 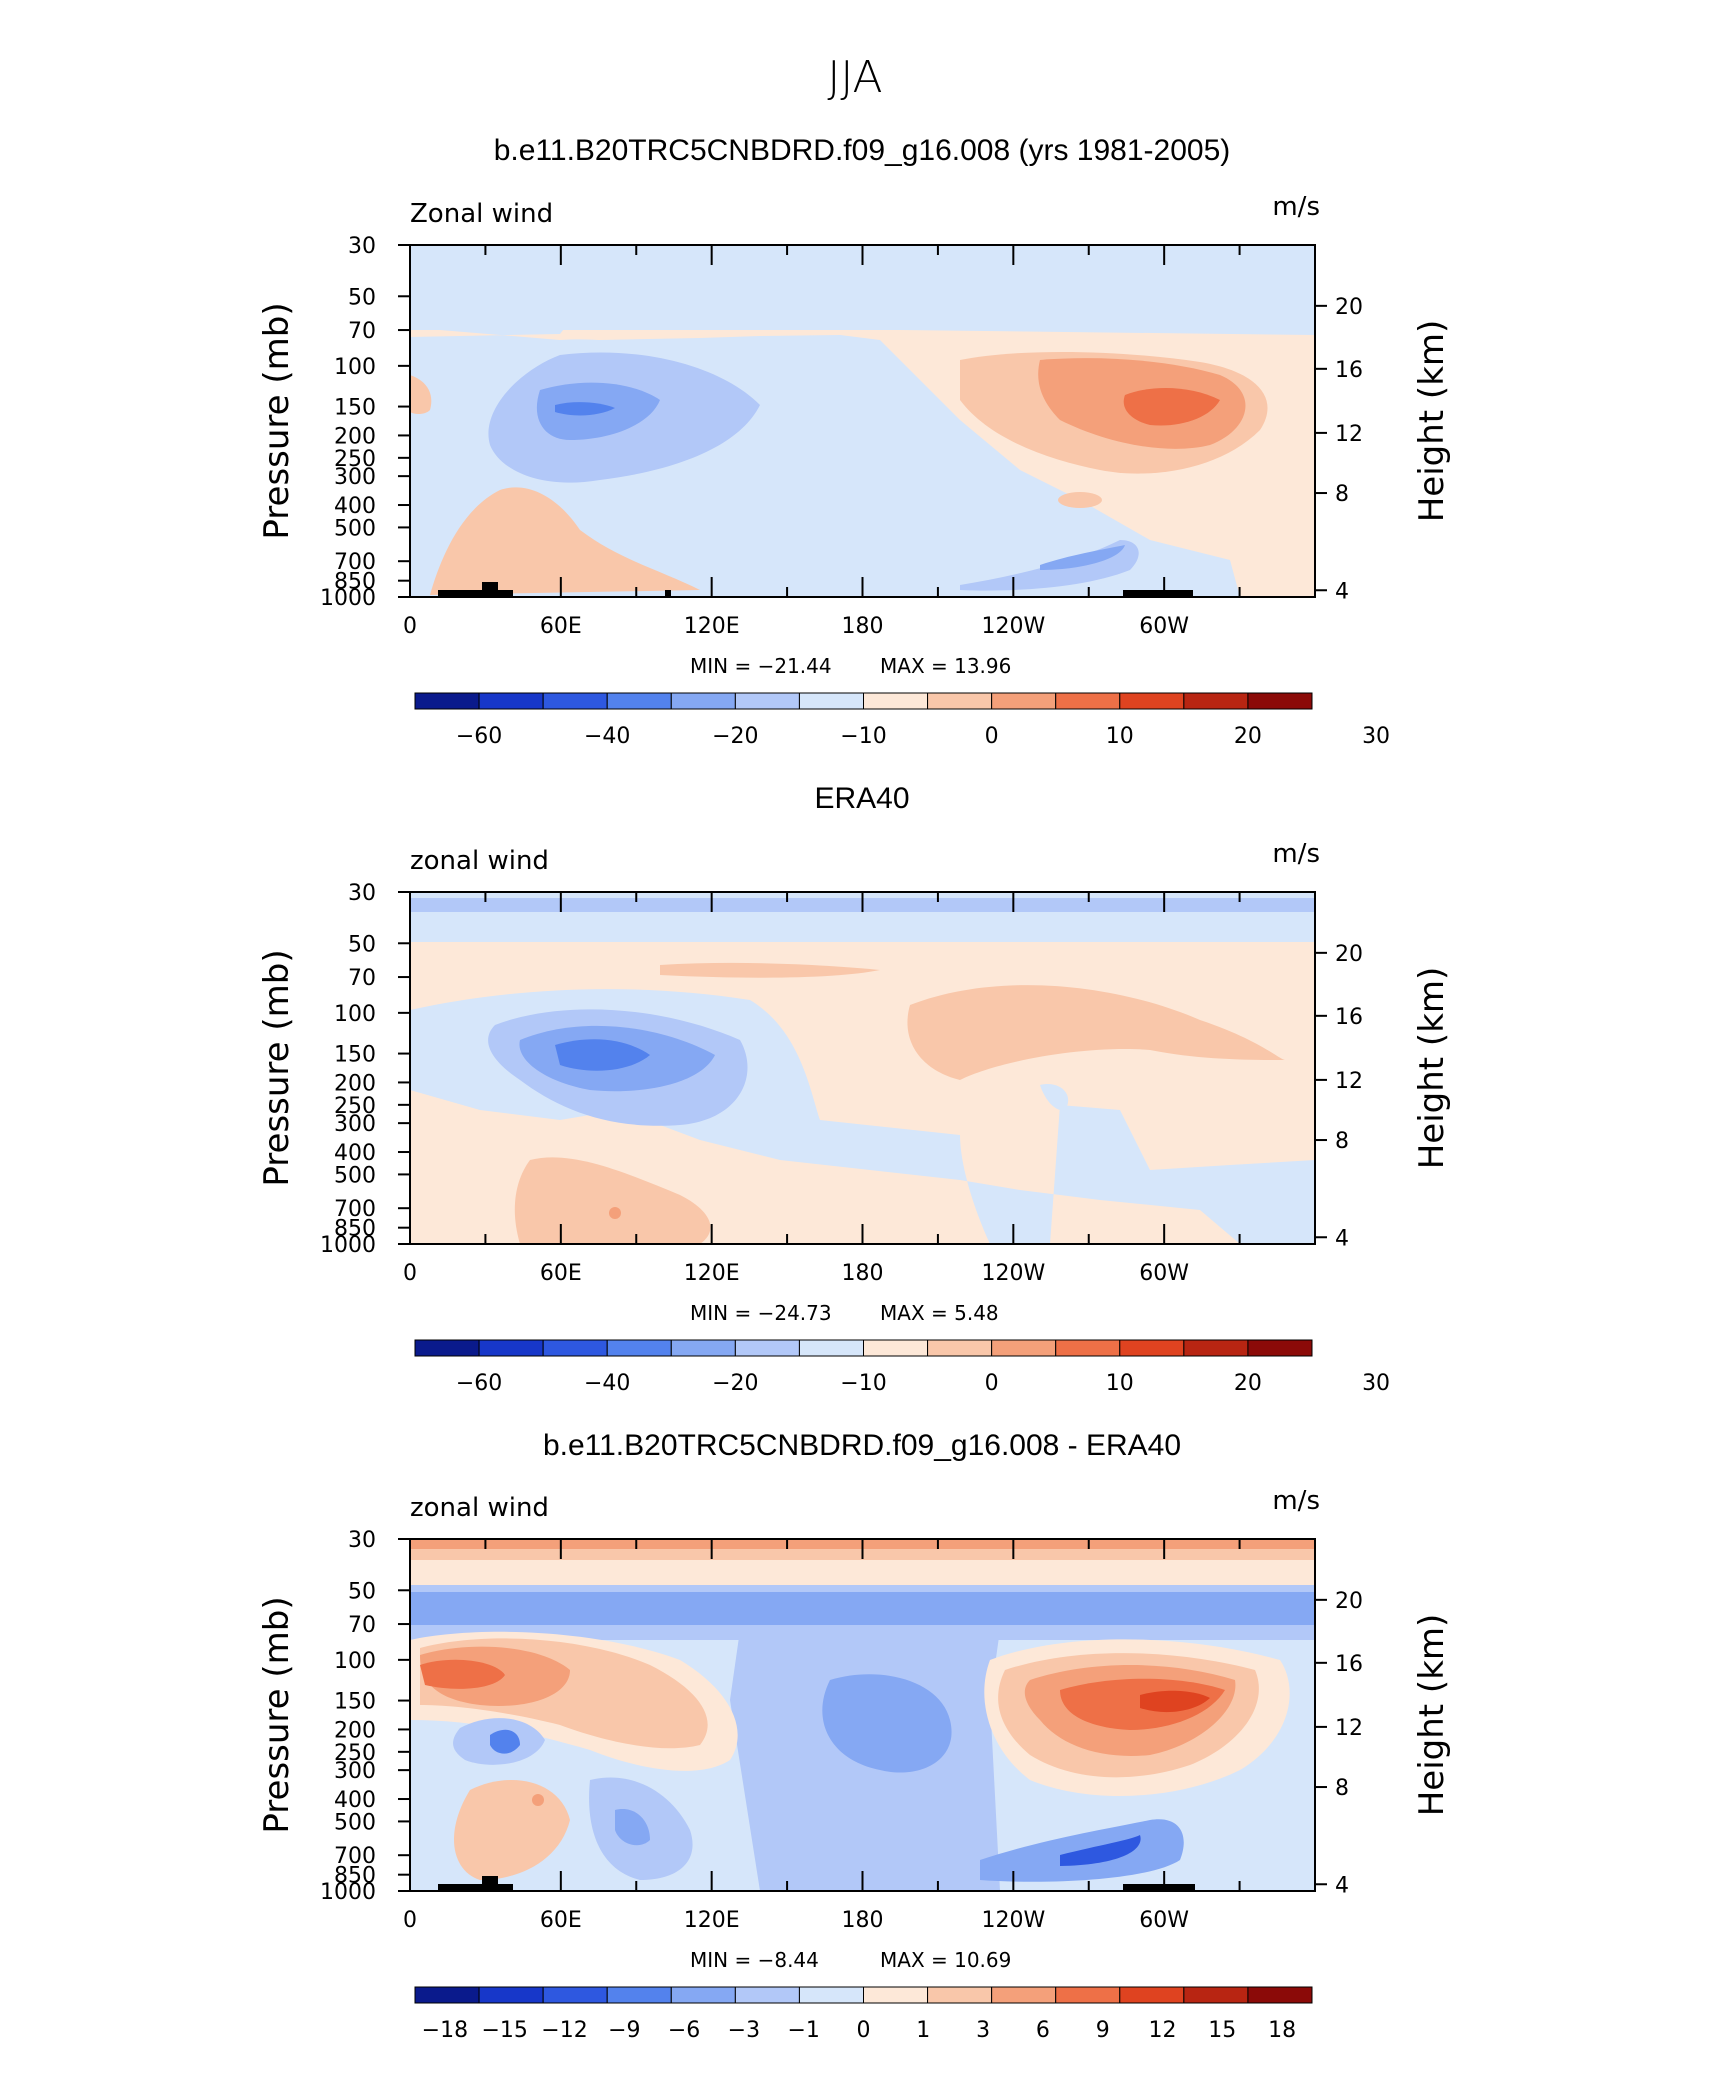 What do you see at coordinates (607, 736) in the screenshot?
I see `colorbar-label: −40` at bounding box center [607, 736].